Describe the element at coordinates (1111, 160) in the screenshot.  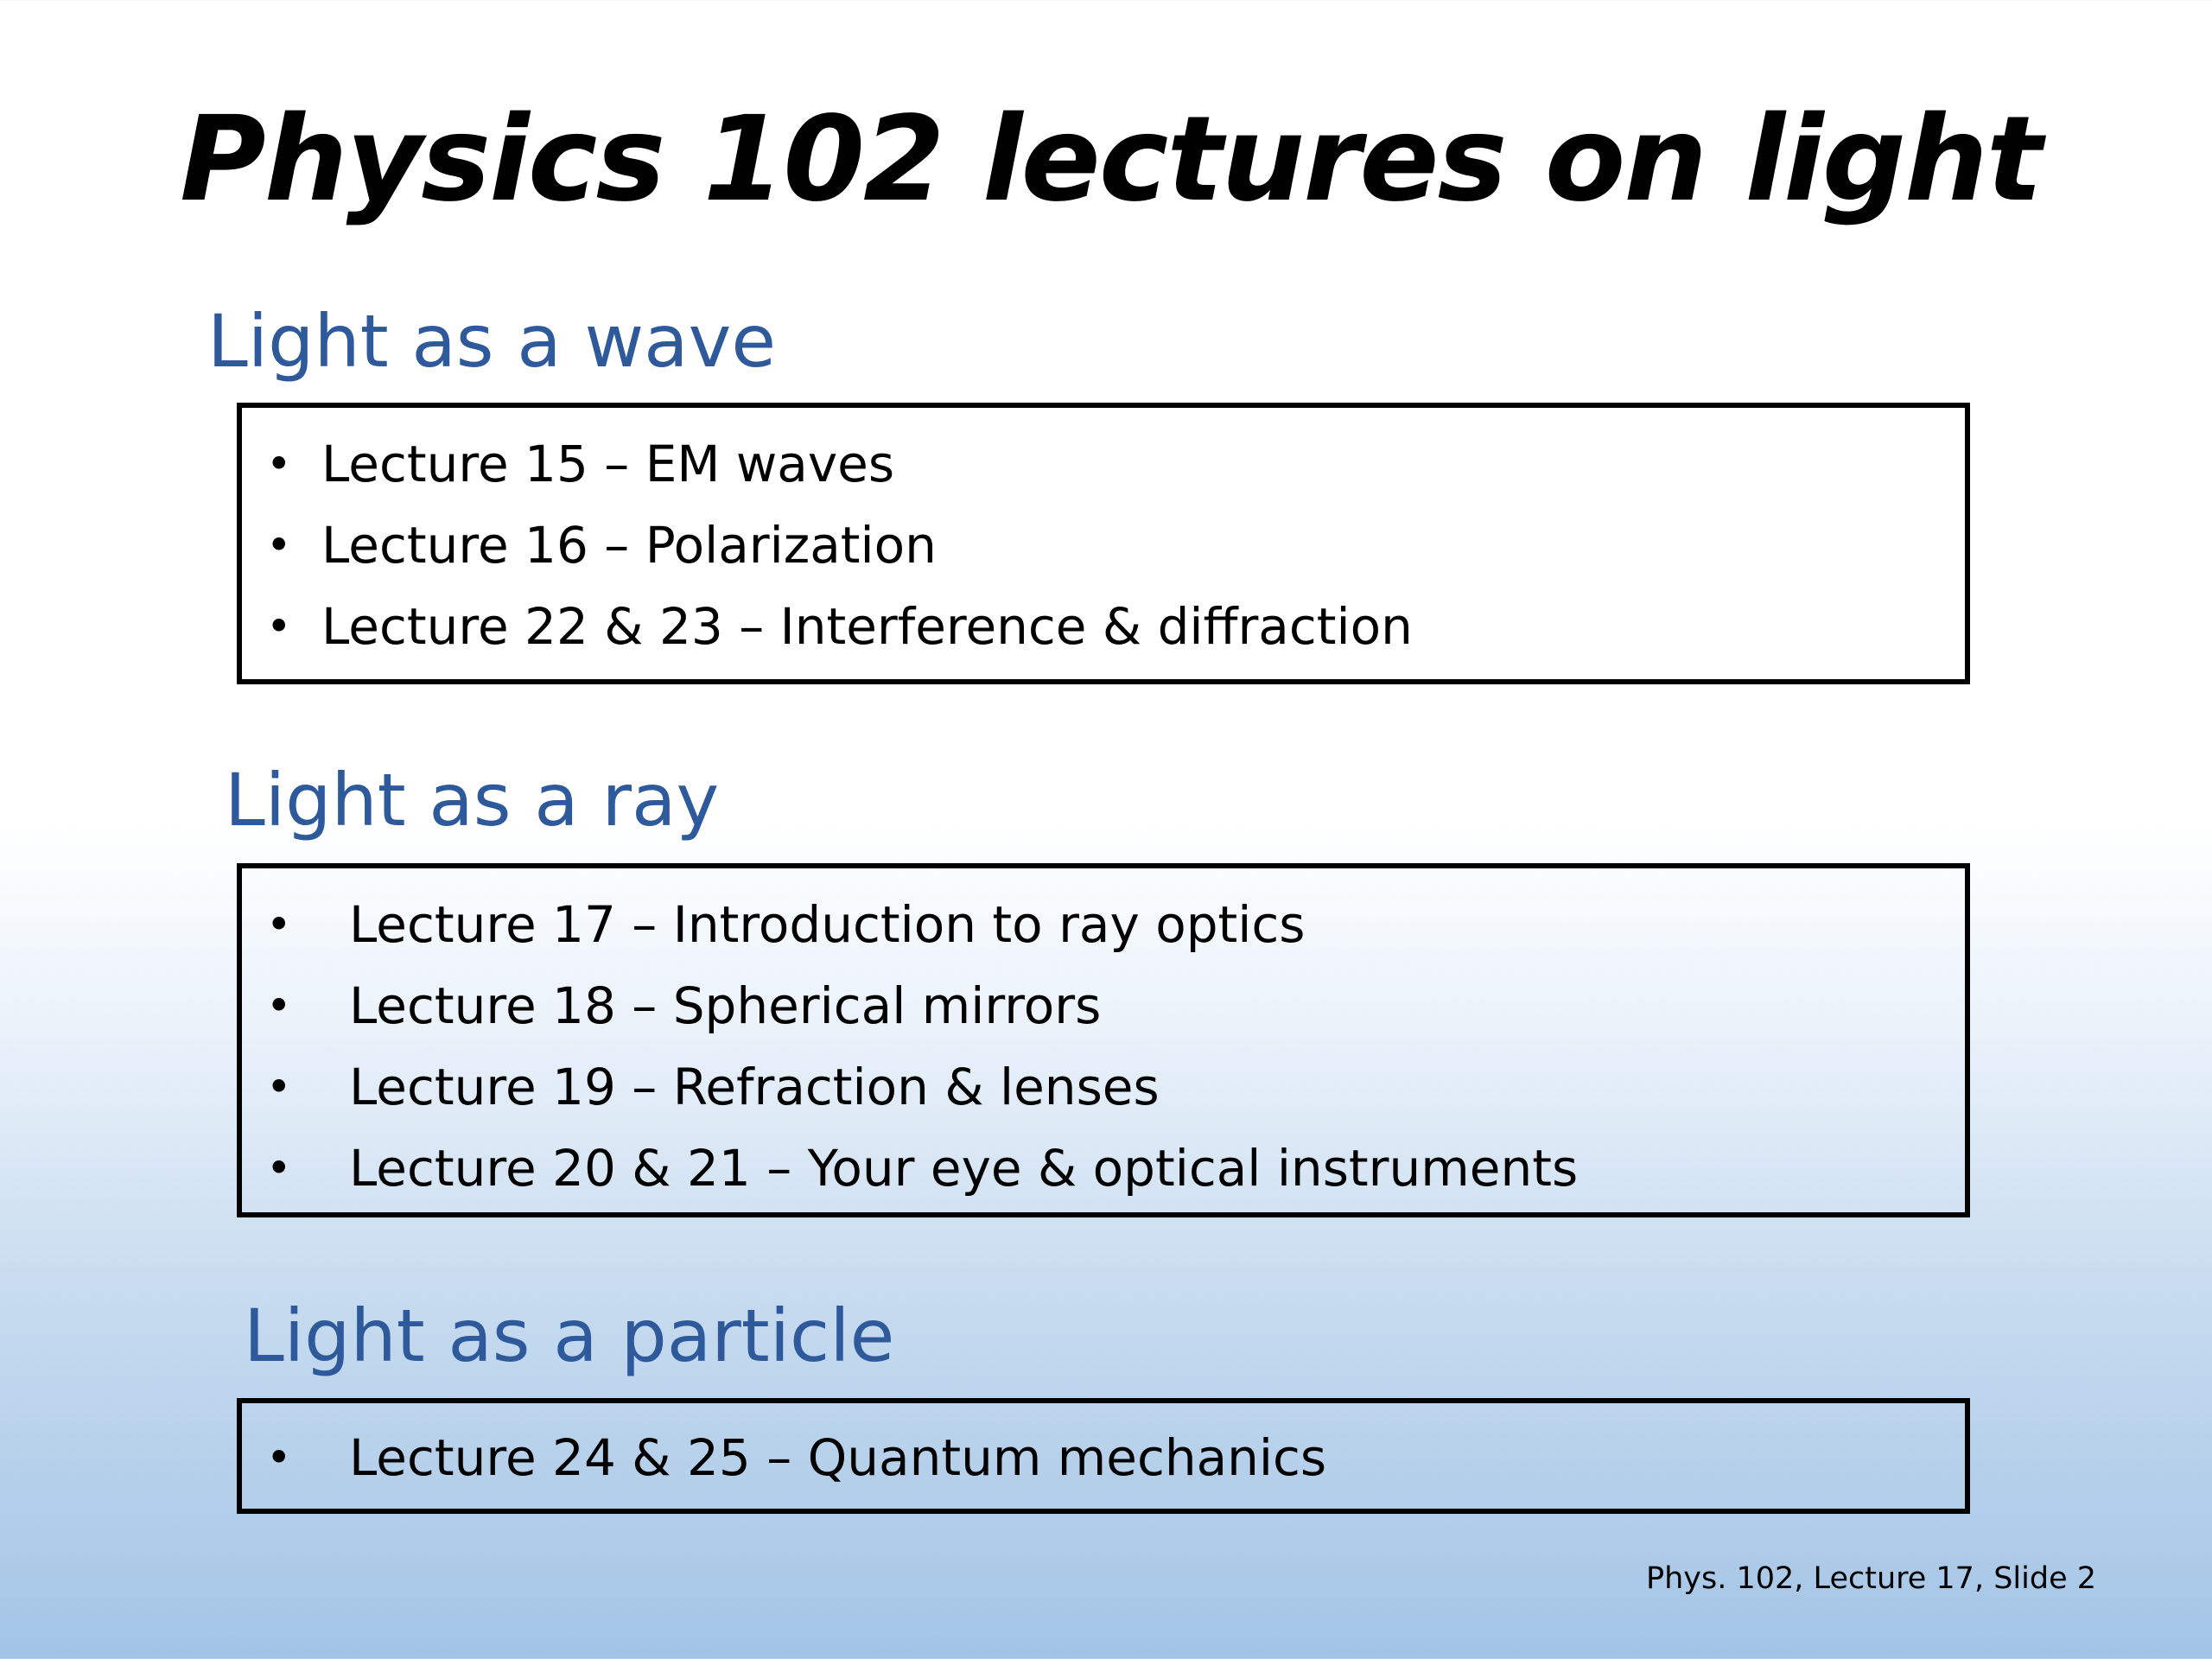
I see `slide-title: Physics 102 lectures on light` at that location.